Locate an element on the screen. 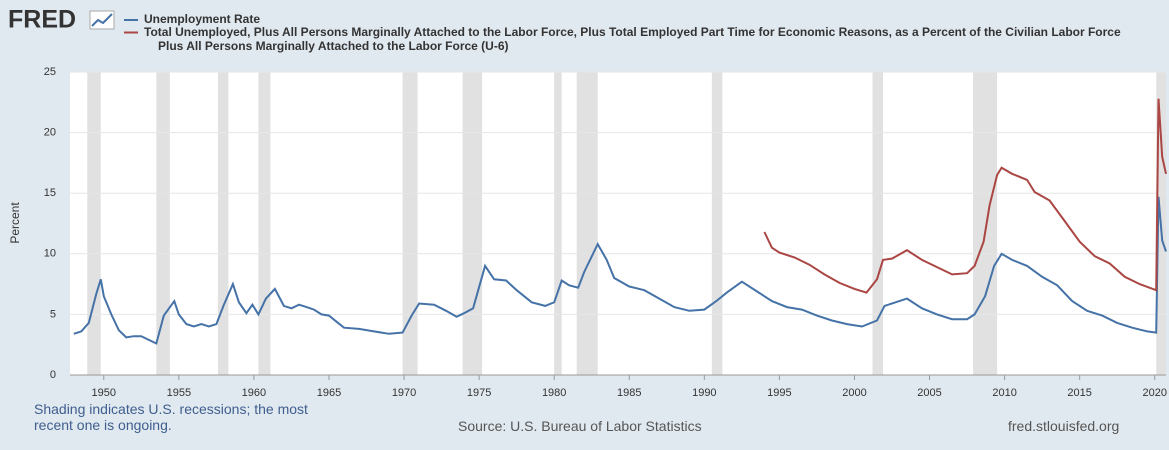 The height and width of the screenshot is (450, 1169). logo-icon is located at coordinates (102, 20).